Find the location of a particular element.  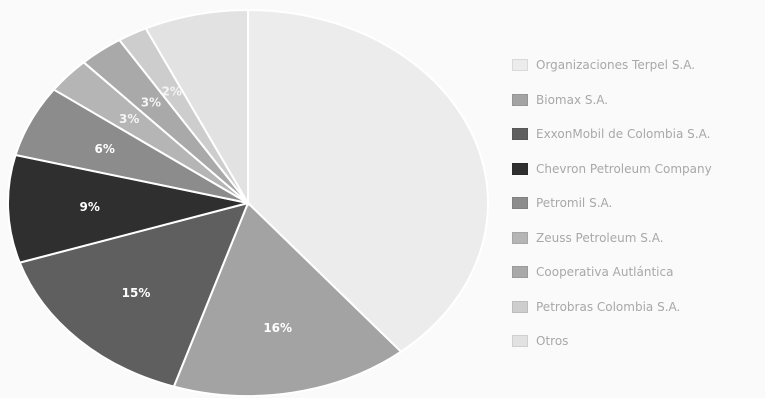

legend-label: Biomax S.A. is located at coordinates (572, 99).